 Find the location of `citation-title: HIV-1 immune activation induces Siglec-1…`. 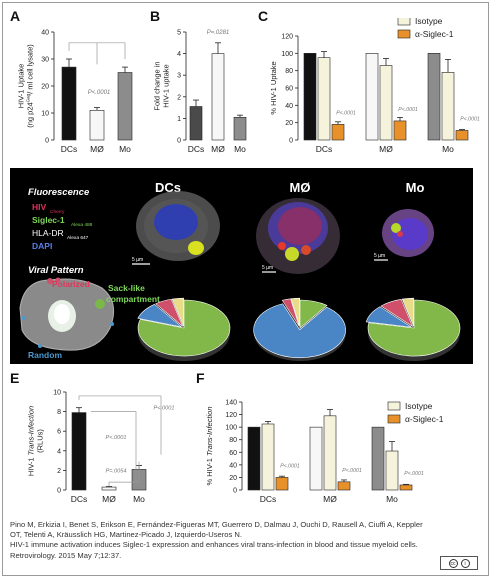

citation-title: HIV-1 immune activation induces Siglec-1… is located at coordinates (214, 545).